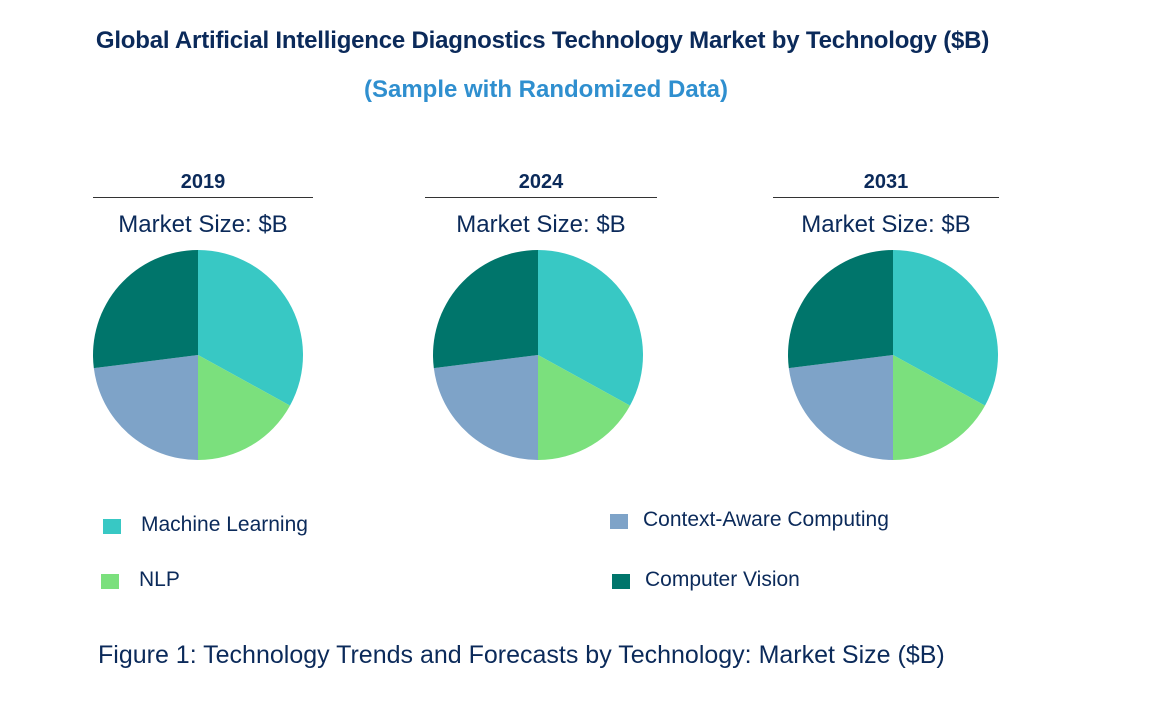 The height and width of the screenshot is (711, 1170). Describe the element at coordinates (886, 182) in the screenshot. I see `panel-year: 2031` at that location.